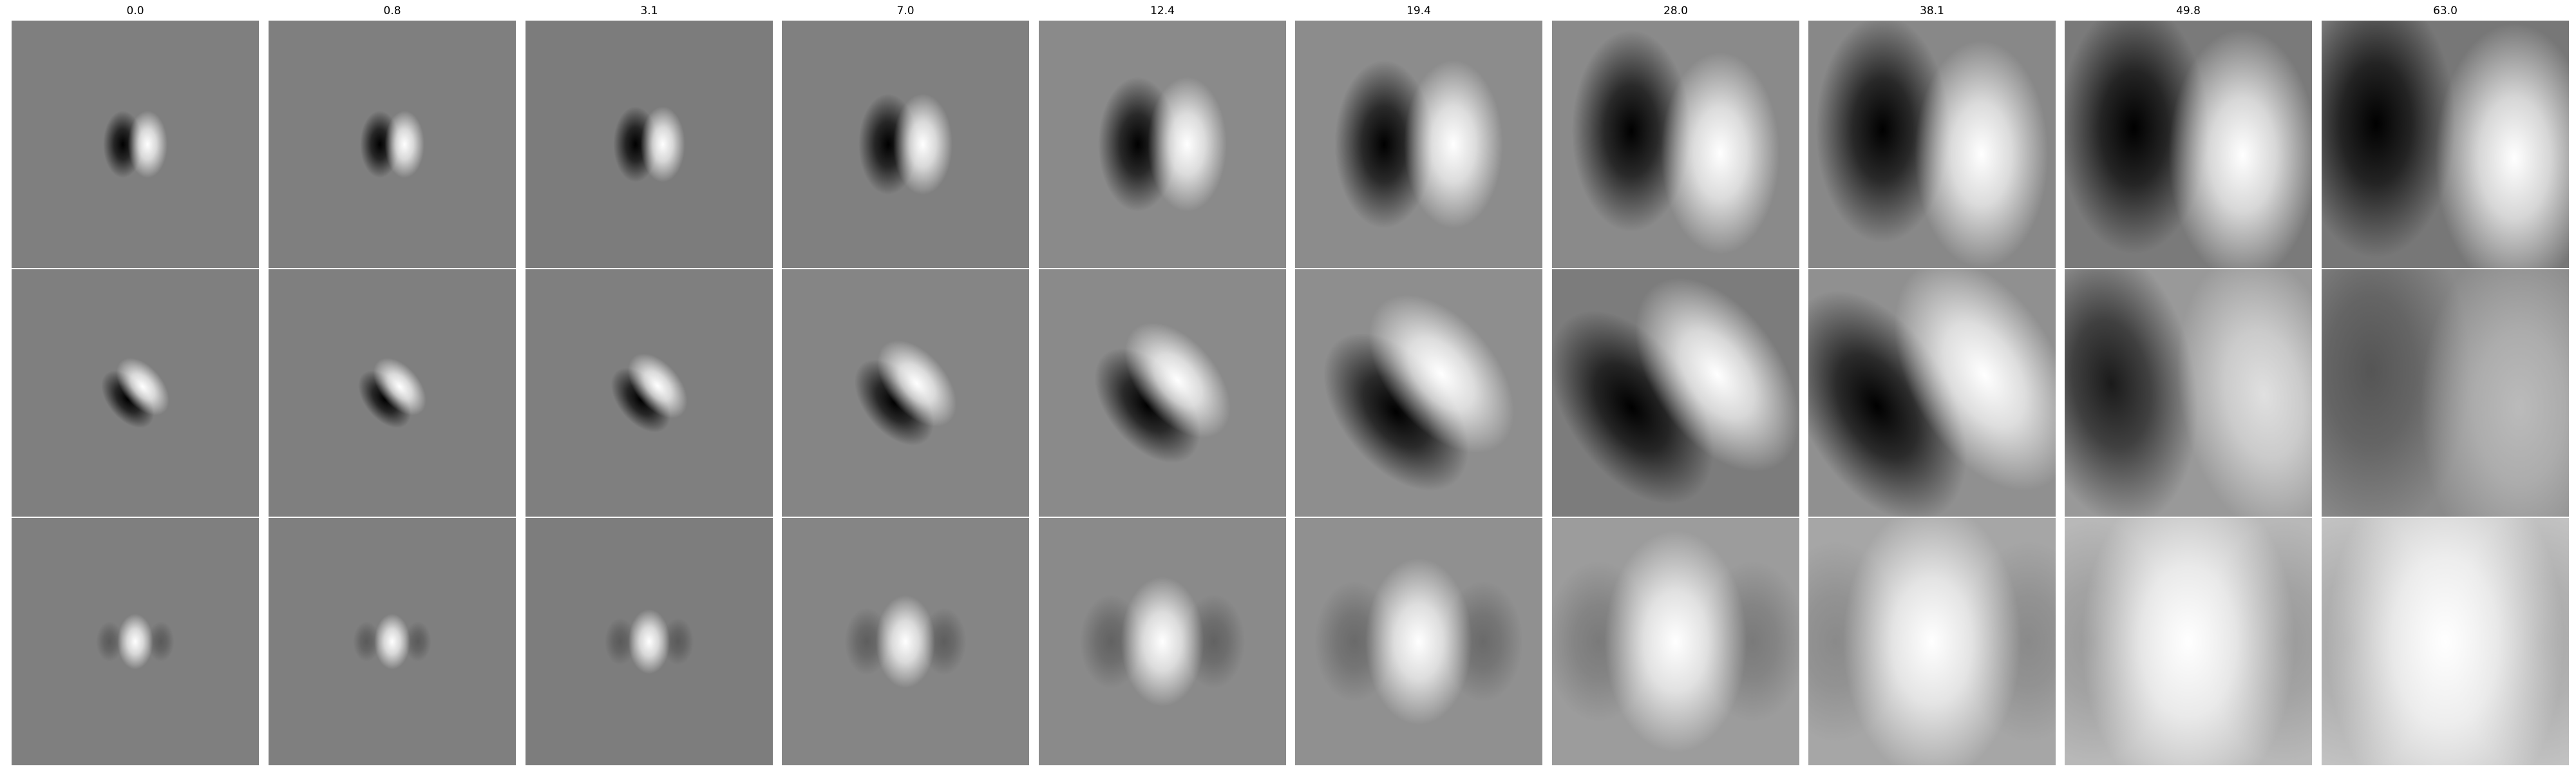 Image resolution: width=2576 pixels, height=773 pixels. Describe the element at coordinates (1162, 11) in the screenshot. I see `column-title-4: 12.4` at that location.